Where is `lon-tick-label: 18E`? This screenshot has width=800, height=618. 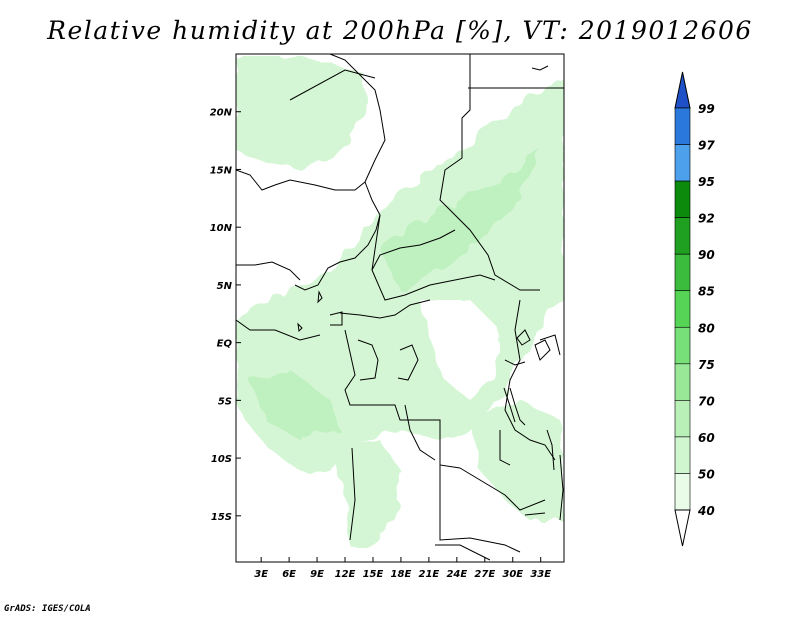 lon-tick-label: 18E is located at coordinates (401, 574).